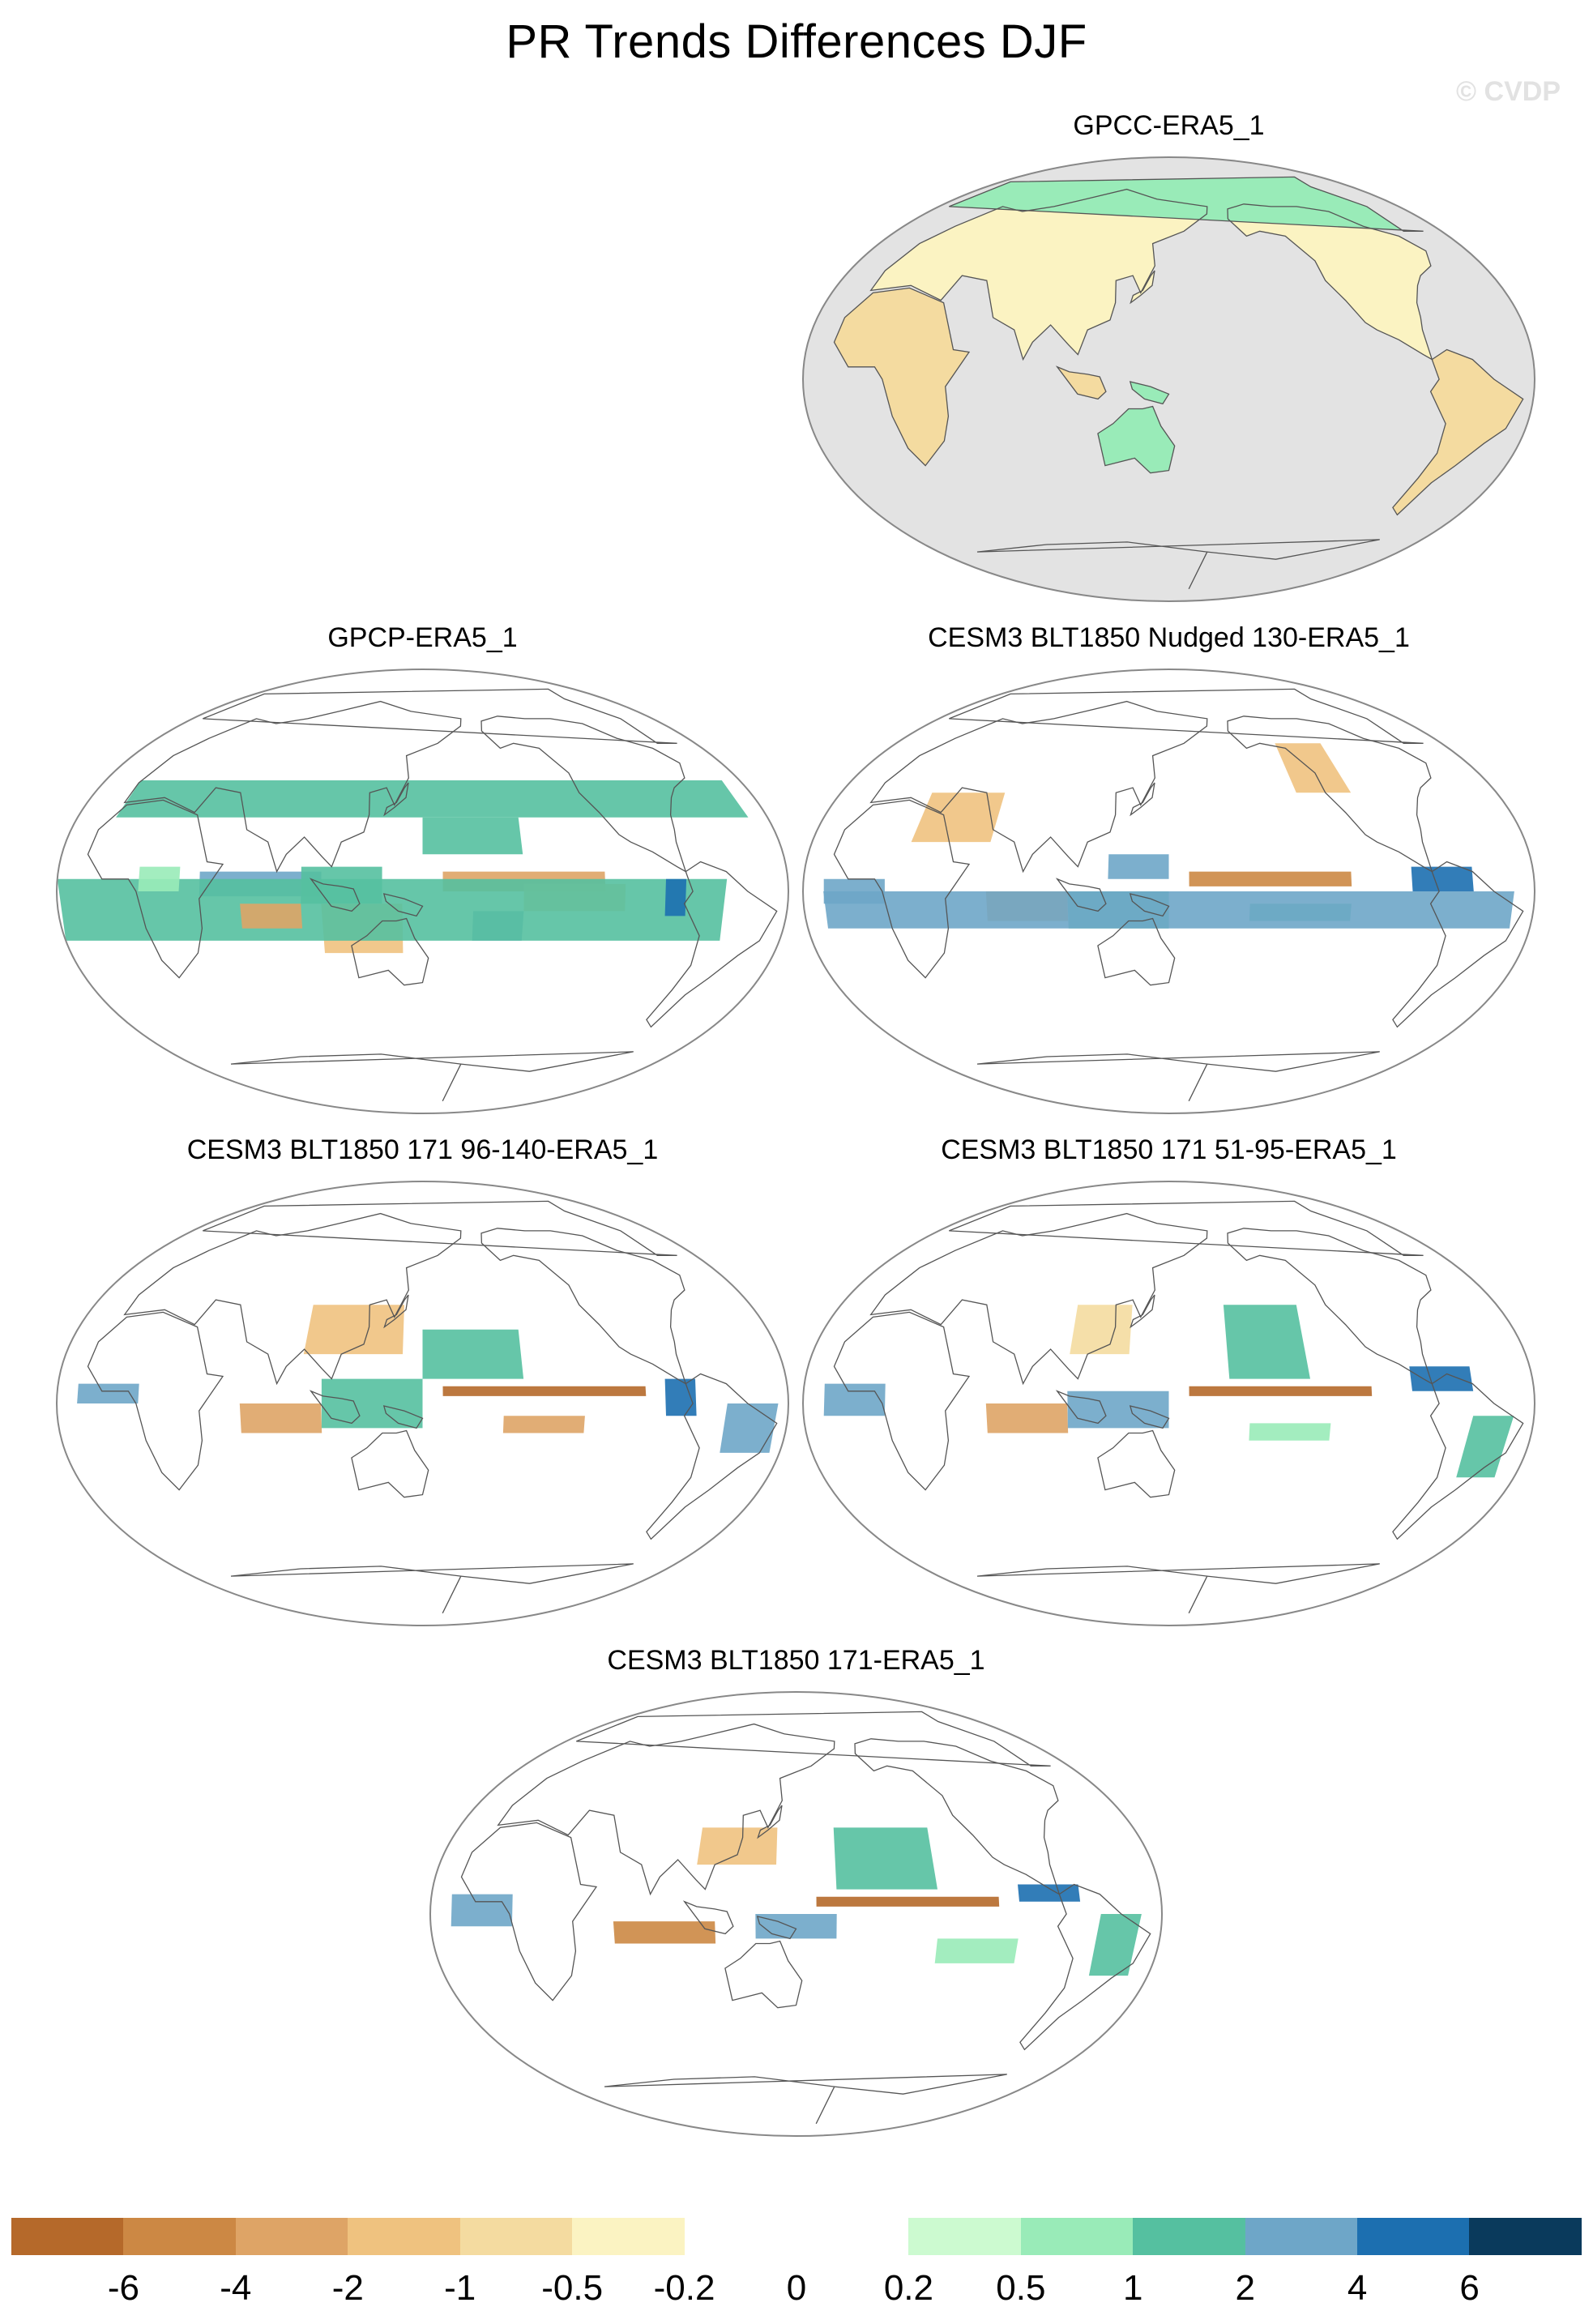 This screenshot has width=1593, height=2324. Describe the element at coordinates (1245, 2288) in the screenshot. I see `colorbar-label: 2` at that location.